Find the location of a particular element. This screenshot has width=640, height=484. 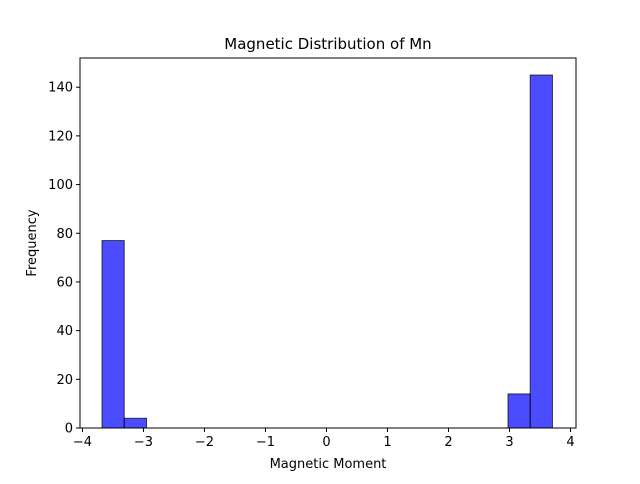

chart-title: Magnetic Distribution of Mn is located at coordinates (327, 44).